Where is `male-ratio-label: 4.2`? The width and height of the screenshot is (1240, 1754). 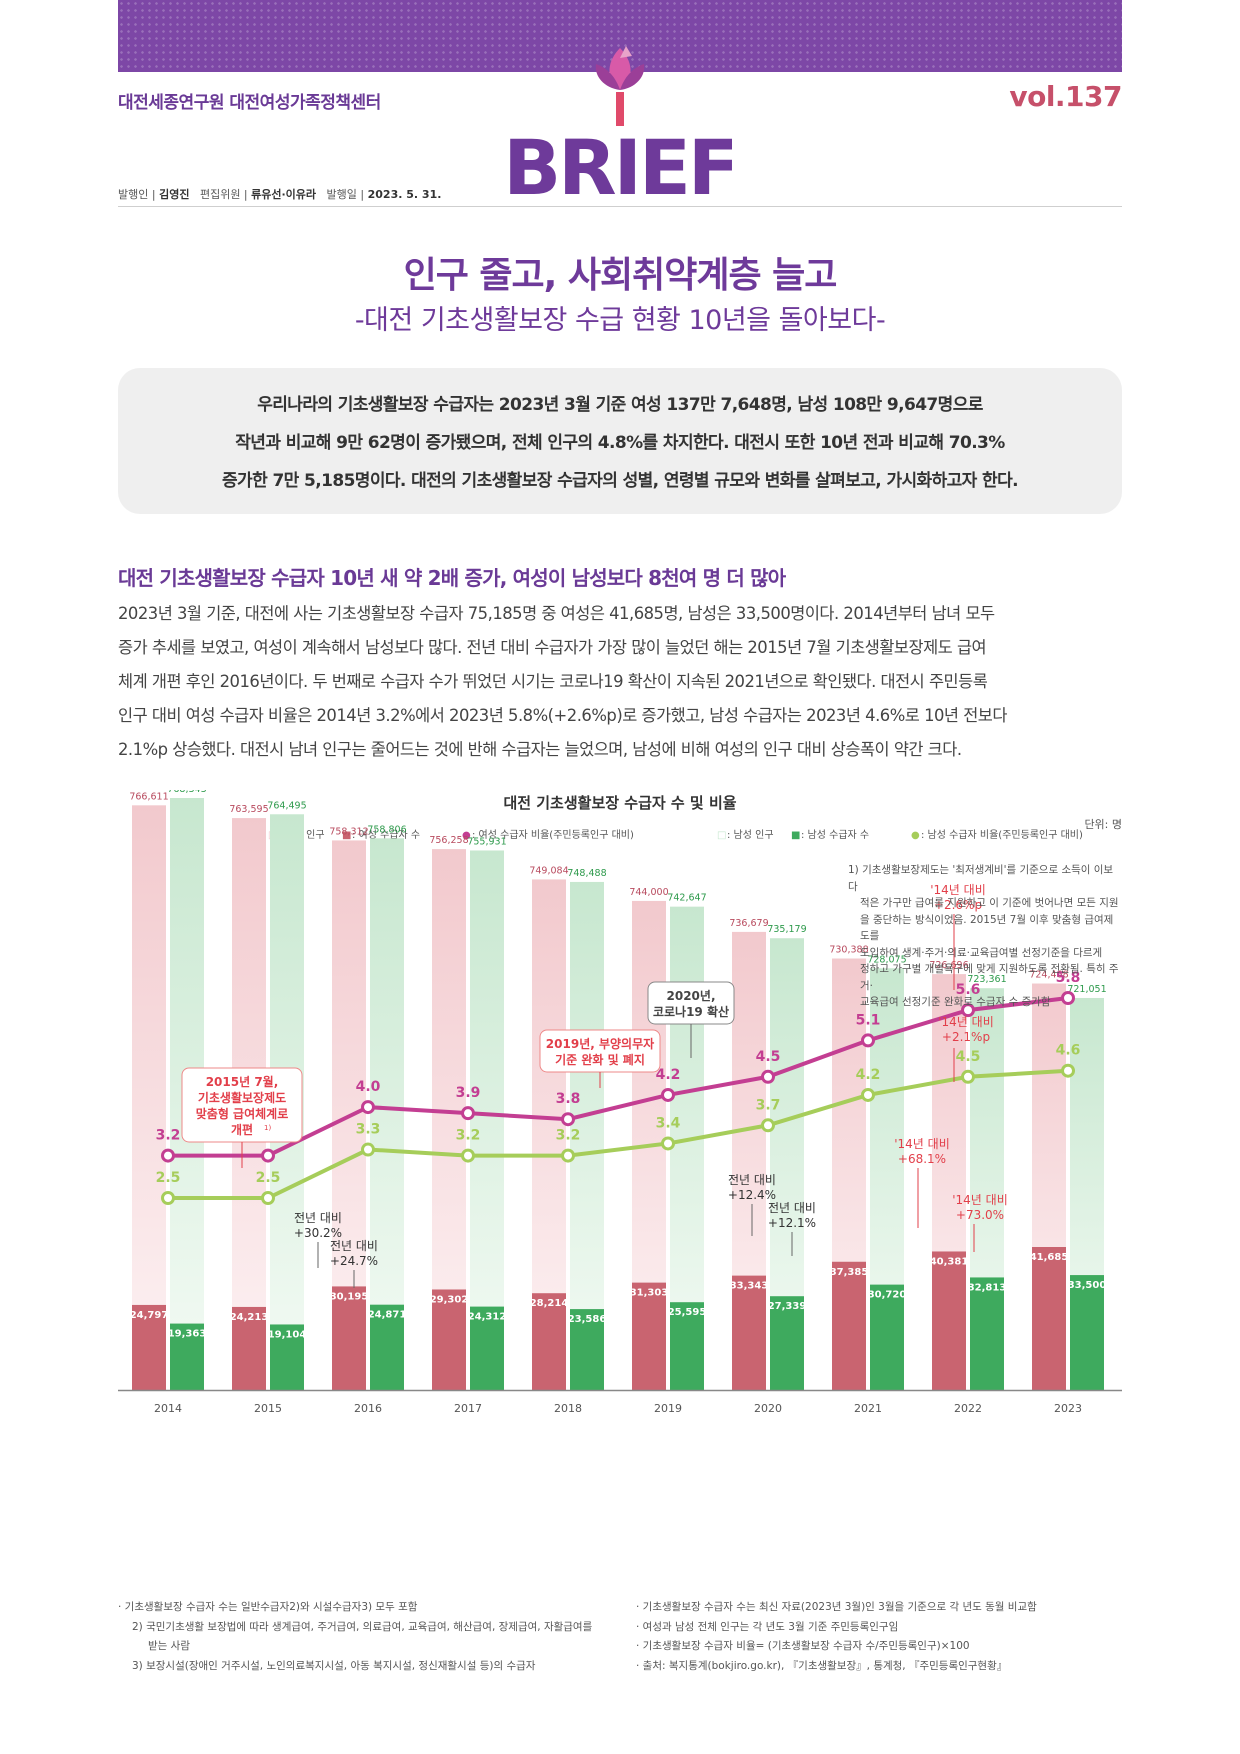 male-ratio-label: 4.2 is located at coordinates (868, 1075).